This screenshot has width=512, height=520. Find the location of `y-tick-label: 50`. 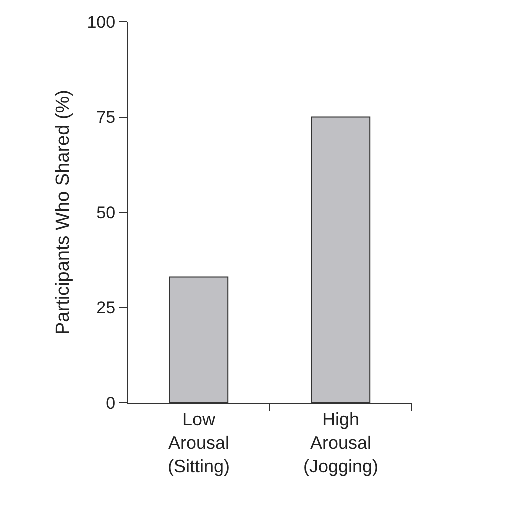

y-tick-label: 50 is located at coordinates (106, 212).